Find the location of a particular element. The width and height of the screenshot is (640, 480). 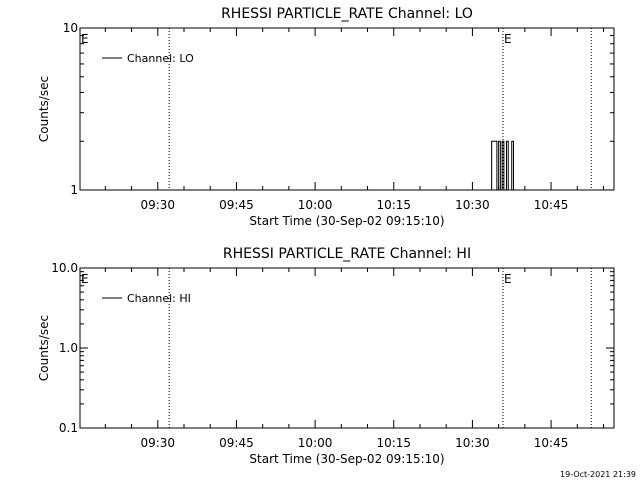

y-tick-label: 1 is located at coordinates (74, 190).